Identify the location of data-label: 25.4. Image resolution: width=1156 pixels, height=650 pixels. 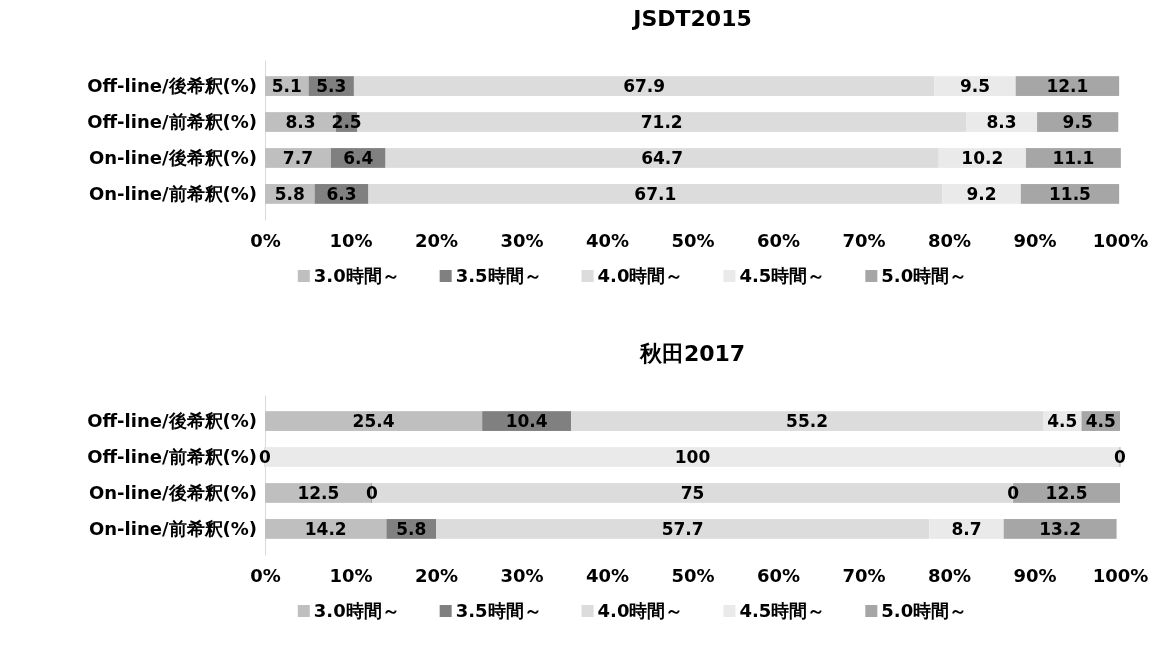
(373, 421).